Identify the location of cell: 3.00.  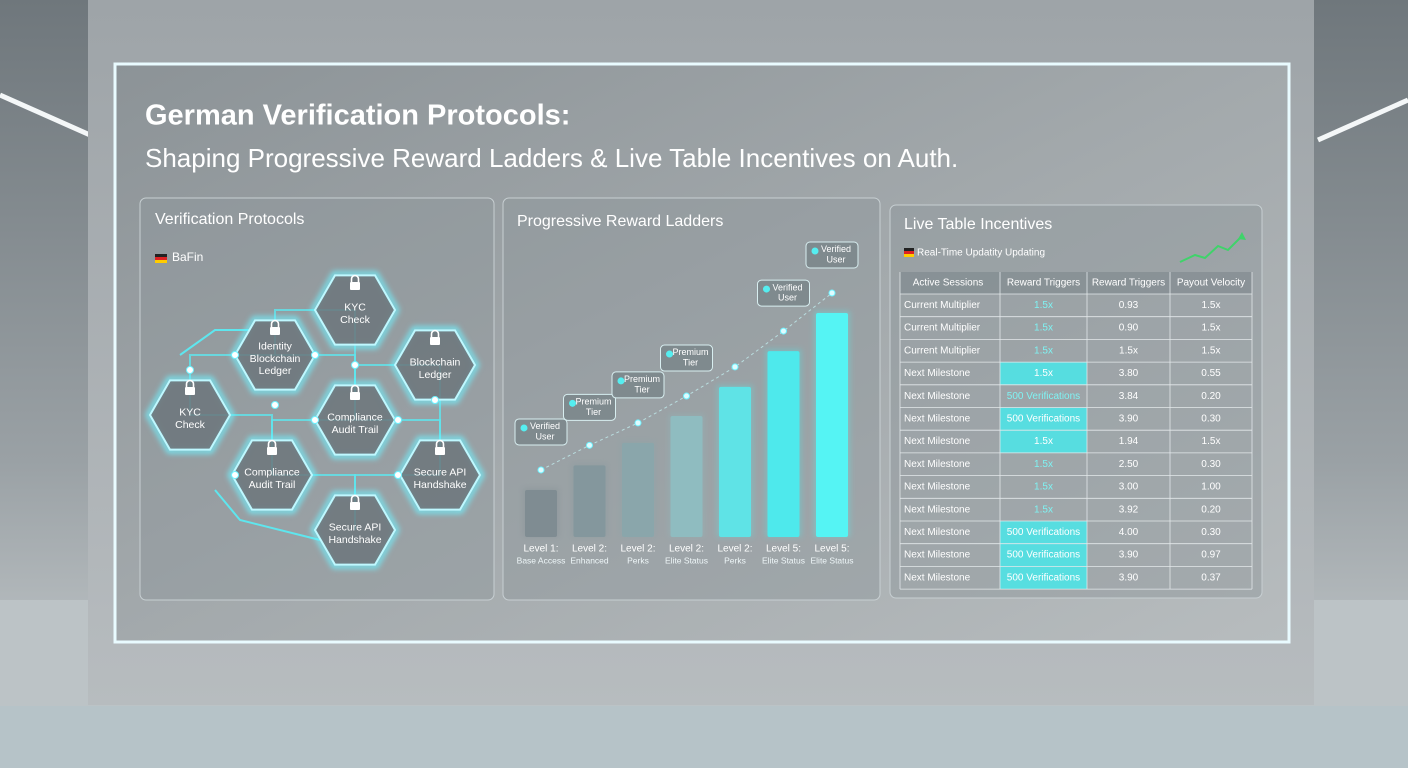
(1129, 487).